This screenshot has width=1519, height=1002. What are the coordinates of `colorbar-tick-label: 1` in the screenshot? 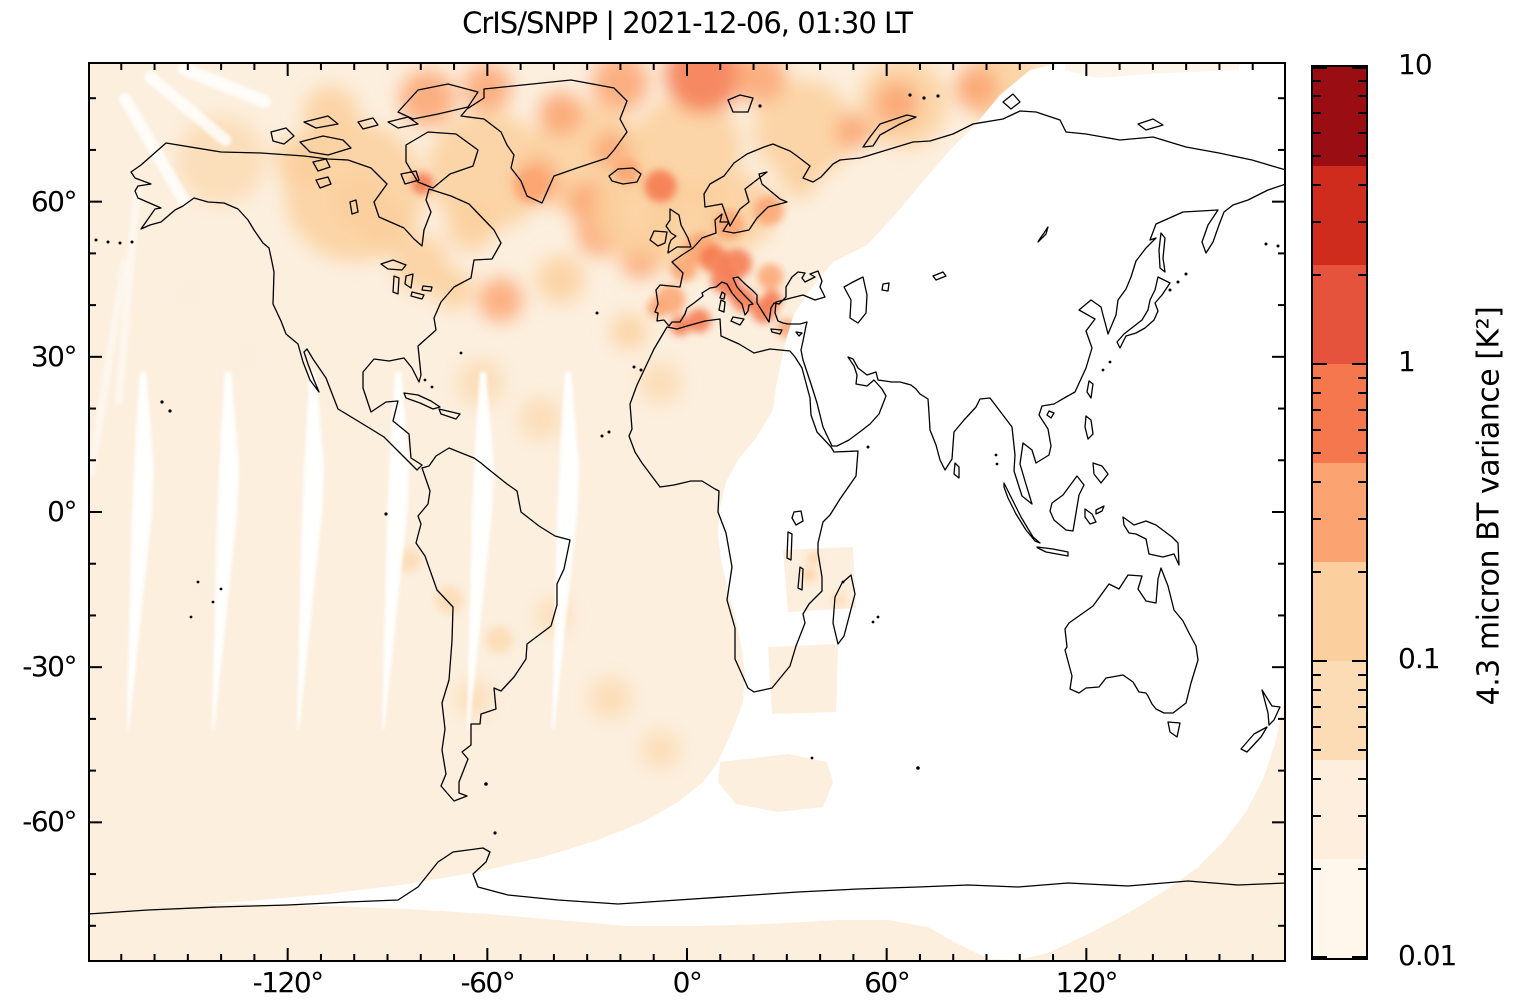 It's located at (1407, 361).